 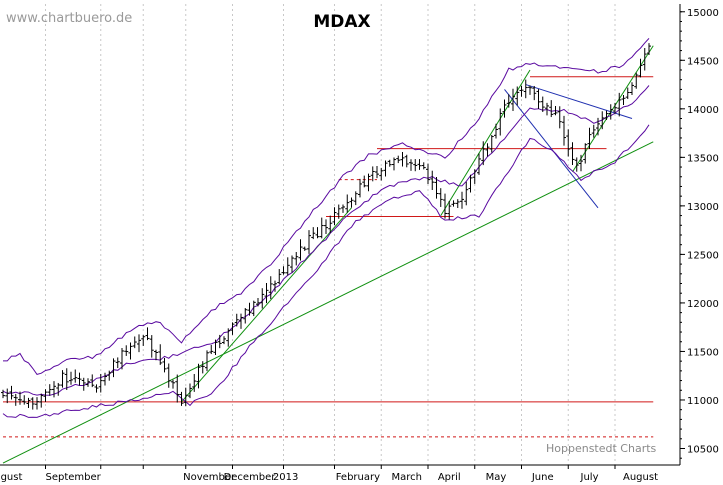 What do you see at coordinates (12, 477) in the screenshot?
I see `month-label: gust` at bounding box center [12, 477].